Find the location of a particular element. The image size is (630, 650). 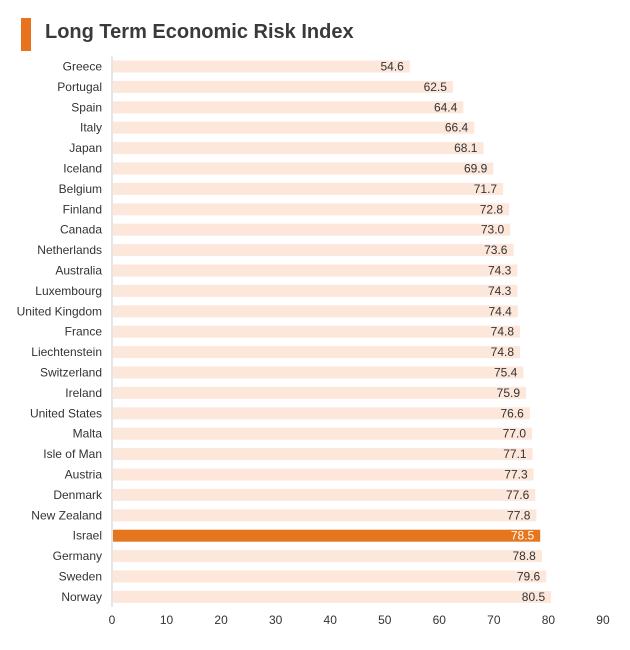

category-label: United States is located at coordinates (66, 413).